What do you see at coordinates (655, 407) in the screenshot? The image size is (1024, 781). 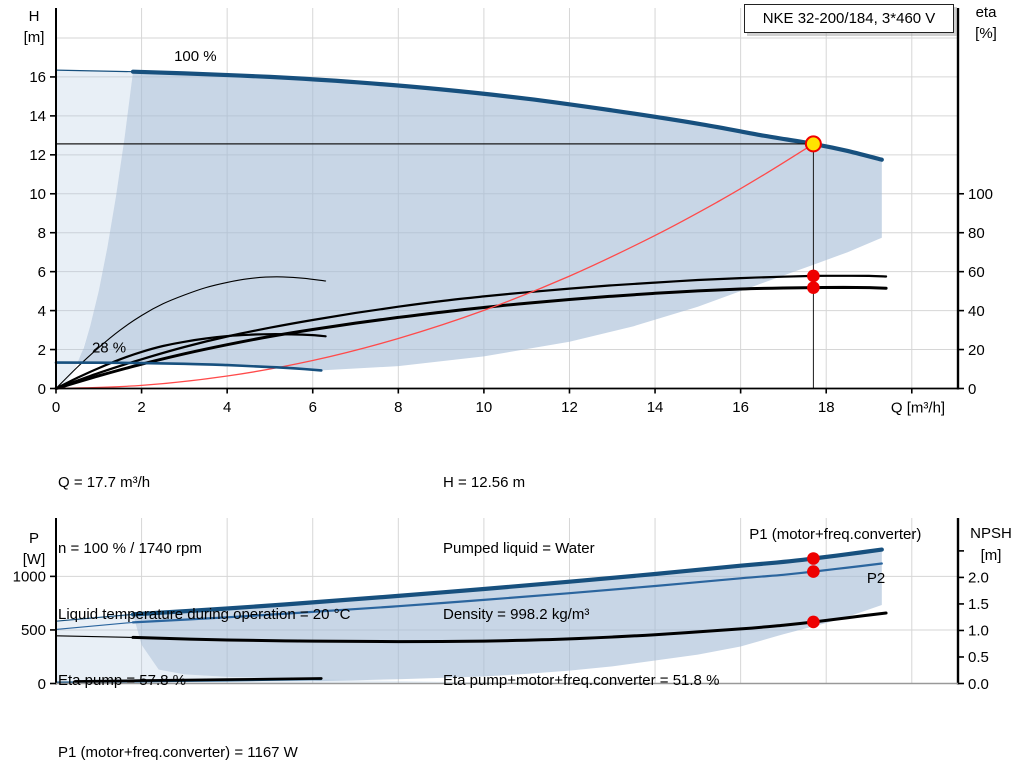 I see `x-tick-label: 14` at bounding box center [655, 407].